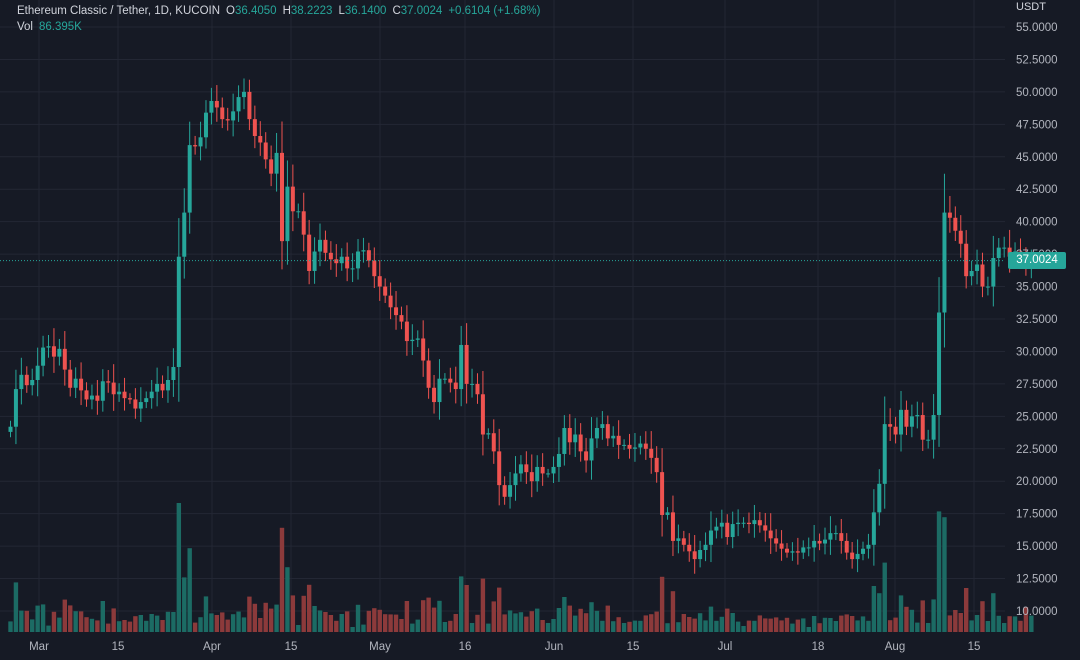 The height and width of the screenshot is (660, 1080). What do you see at coordinates (504, 647) in the screenshot?
I see `time-axis: Mar 15 Apr 15 May 16 Jun 15 Jul 18 Aug 15` at bounding box center [504, 647].